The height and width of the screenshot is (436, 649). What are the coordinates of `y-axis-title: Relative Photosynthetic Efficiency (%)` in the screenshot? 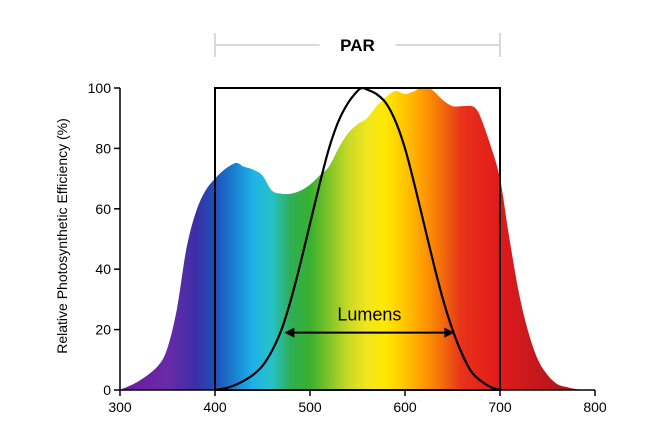 It's located at (62, 236).